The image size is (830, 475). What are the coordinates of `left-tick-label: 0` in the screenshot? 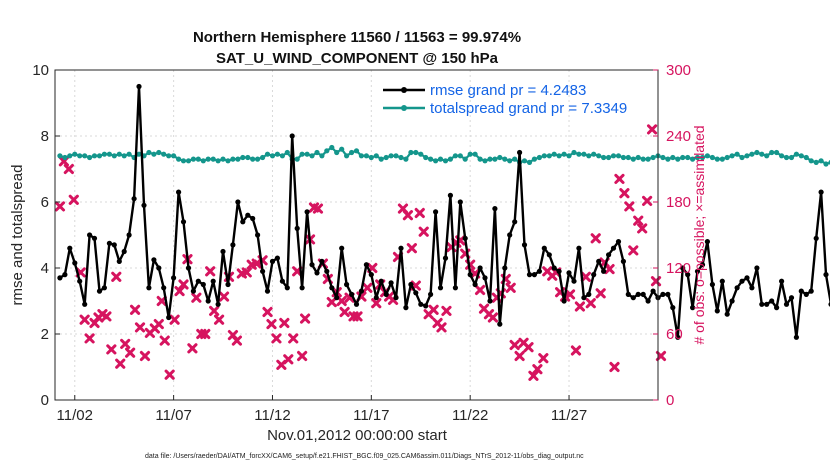 It's located at (45, 400).